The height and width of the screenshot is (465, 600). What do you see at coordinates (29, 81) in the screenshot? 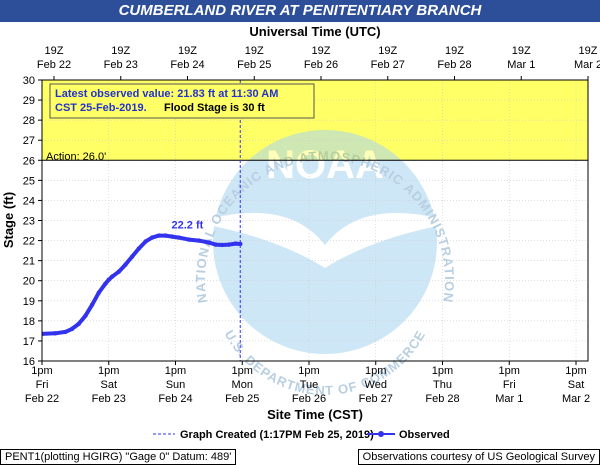
I see `y-tick-label: 30` at bounding box center [29, 81].